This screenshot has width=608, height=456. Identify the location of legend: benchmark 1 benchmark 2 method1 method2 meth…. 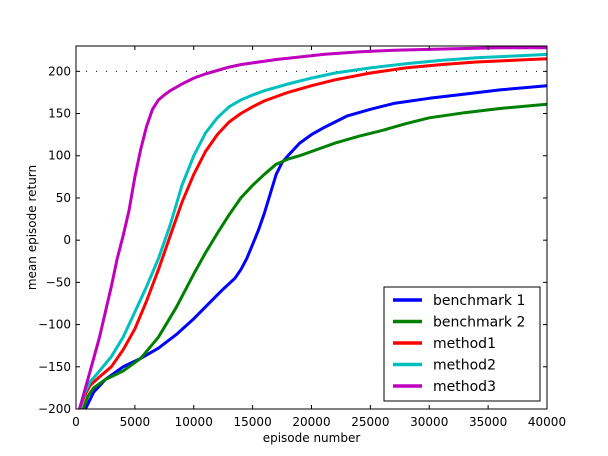
(462, 344).